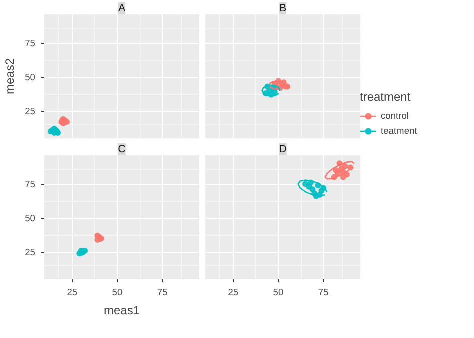 The width and height of the screenshot is (474, 338). What do you see at coordinates (395, 116) in the screenshot?
I see `legend-label: control` at bounding box center [395, 116].